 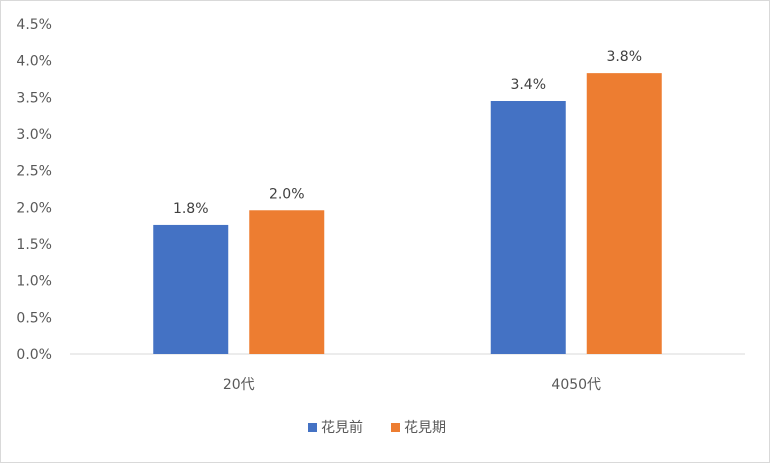 What do you see at coordinates (34, 282) in the screenshot?
I see `y-tick-label: 1.0%` at bounding box center [34, 282].